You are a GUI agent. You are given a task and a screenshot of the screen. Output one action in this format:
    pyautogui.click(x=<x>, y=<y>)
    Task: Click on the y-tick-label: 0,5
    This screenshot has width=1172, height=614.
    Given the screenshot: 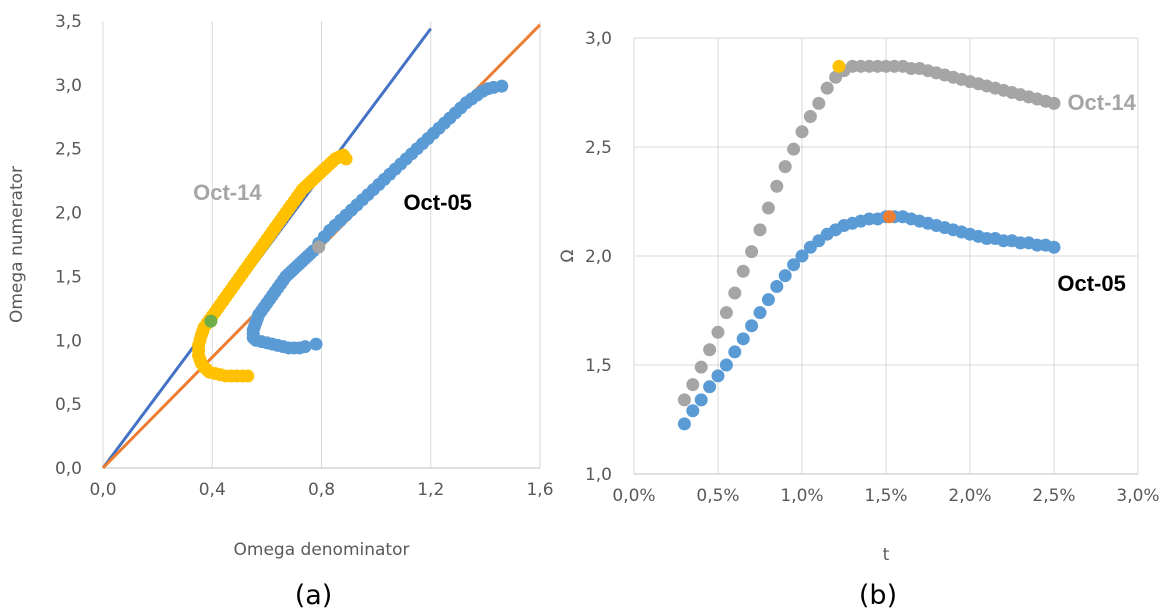 What is the action you would take?
    pyautogui.click(x=68, y=405)
    